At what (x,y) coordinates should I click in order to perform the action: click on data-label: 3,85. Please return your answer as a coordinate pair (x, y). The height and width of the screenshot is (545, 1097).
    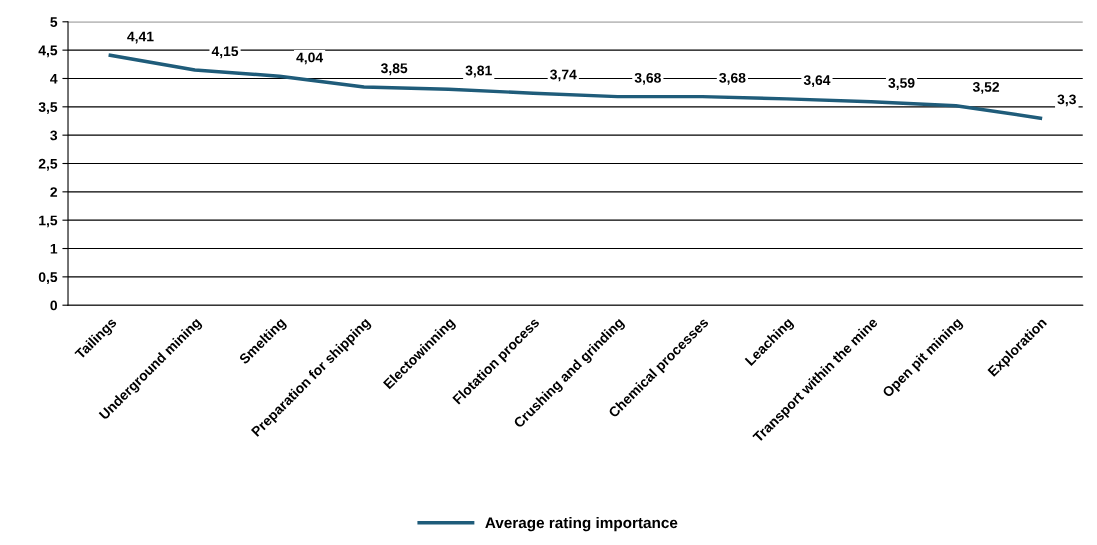
    Looking at the image, I should click on (394, 69).